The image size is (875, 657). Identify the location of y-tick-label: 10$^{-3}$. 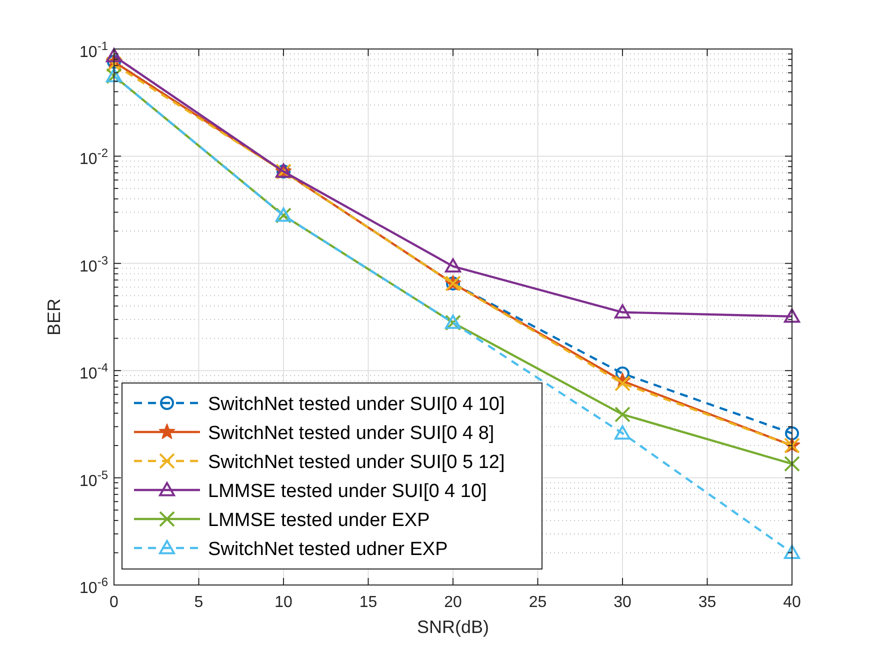
(94, 264).